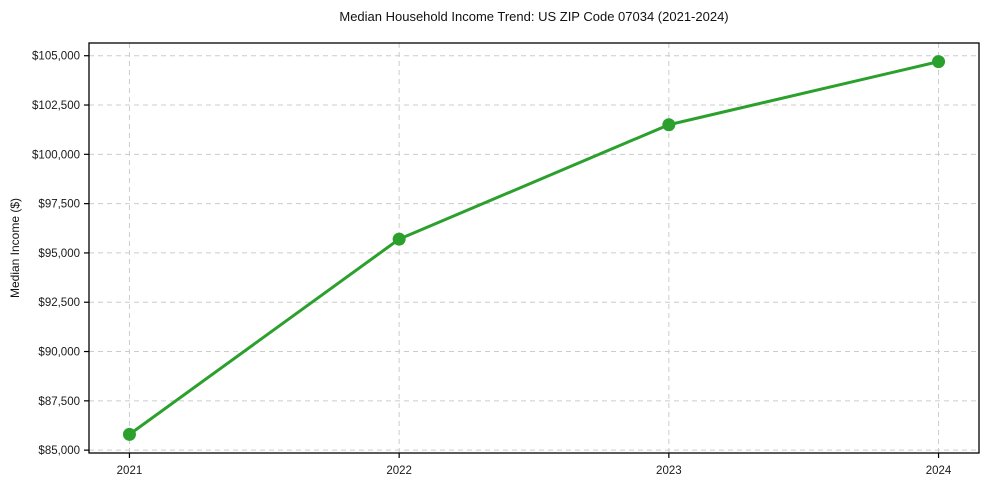 The height and width of the screenshot is (490, 989). What do you see at coordinates (669, 471) in the screenshot?
I see `x-tick-label: 2023` at bounding box center [669, 471].